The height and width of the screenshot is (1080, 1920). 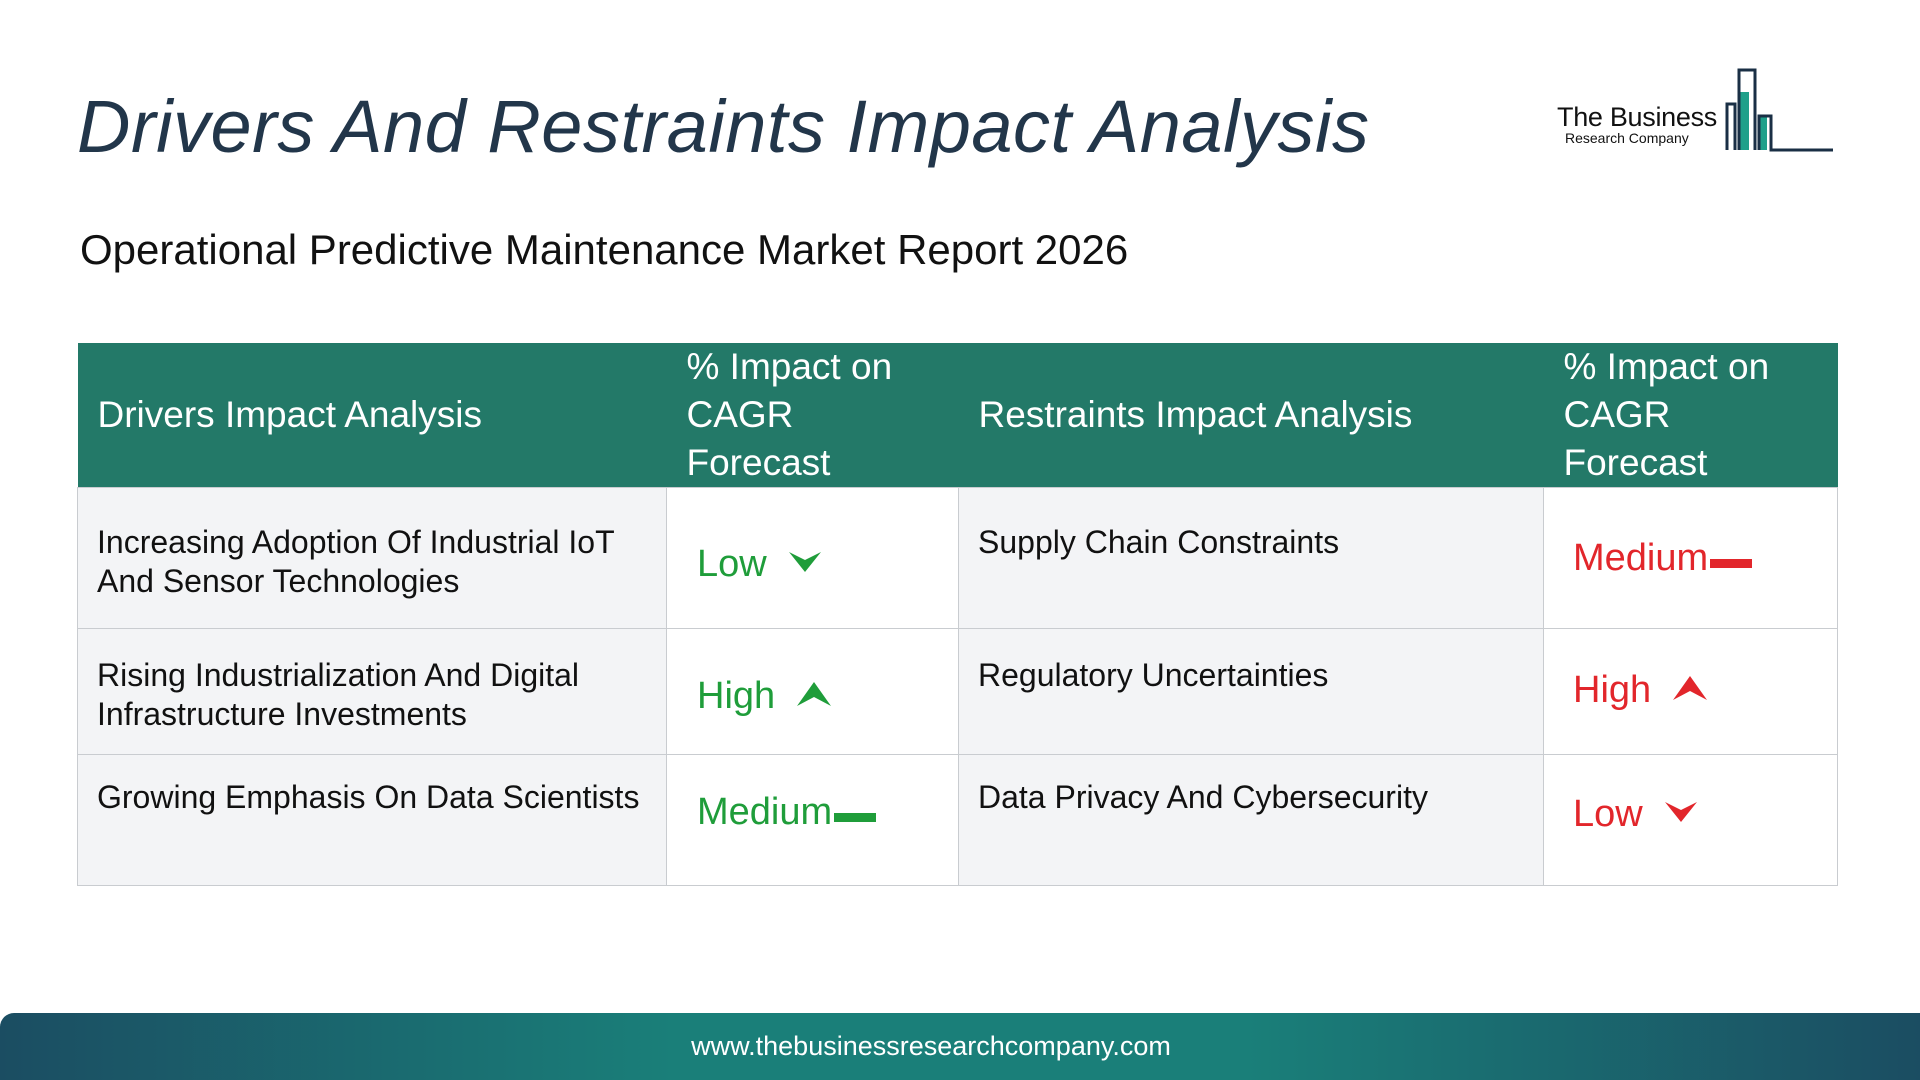 What do you see at coordinates (931, 1046) in the screenshot?
I see `footer-url: www.thebusinessresearchcompany.com` at bounding box center [931, 1046].